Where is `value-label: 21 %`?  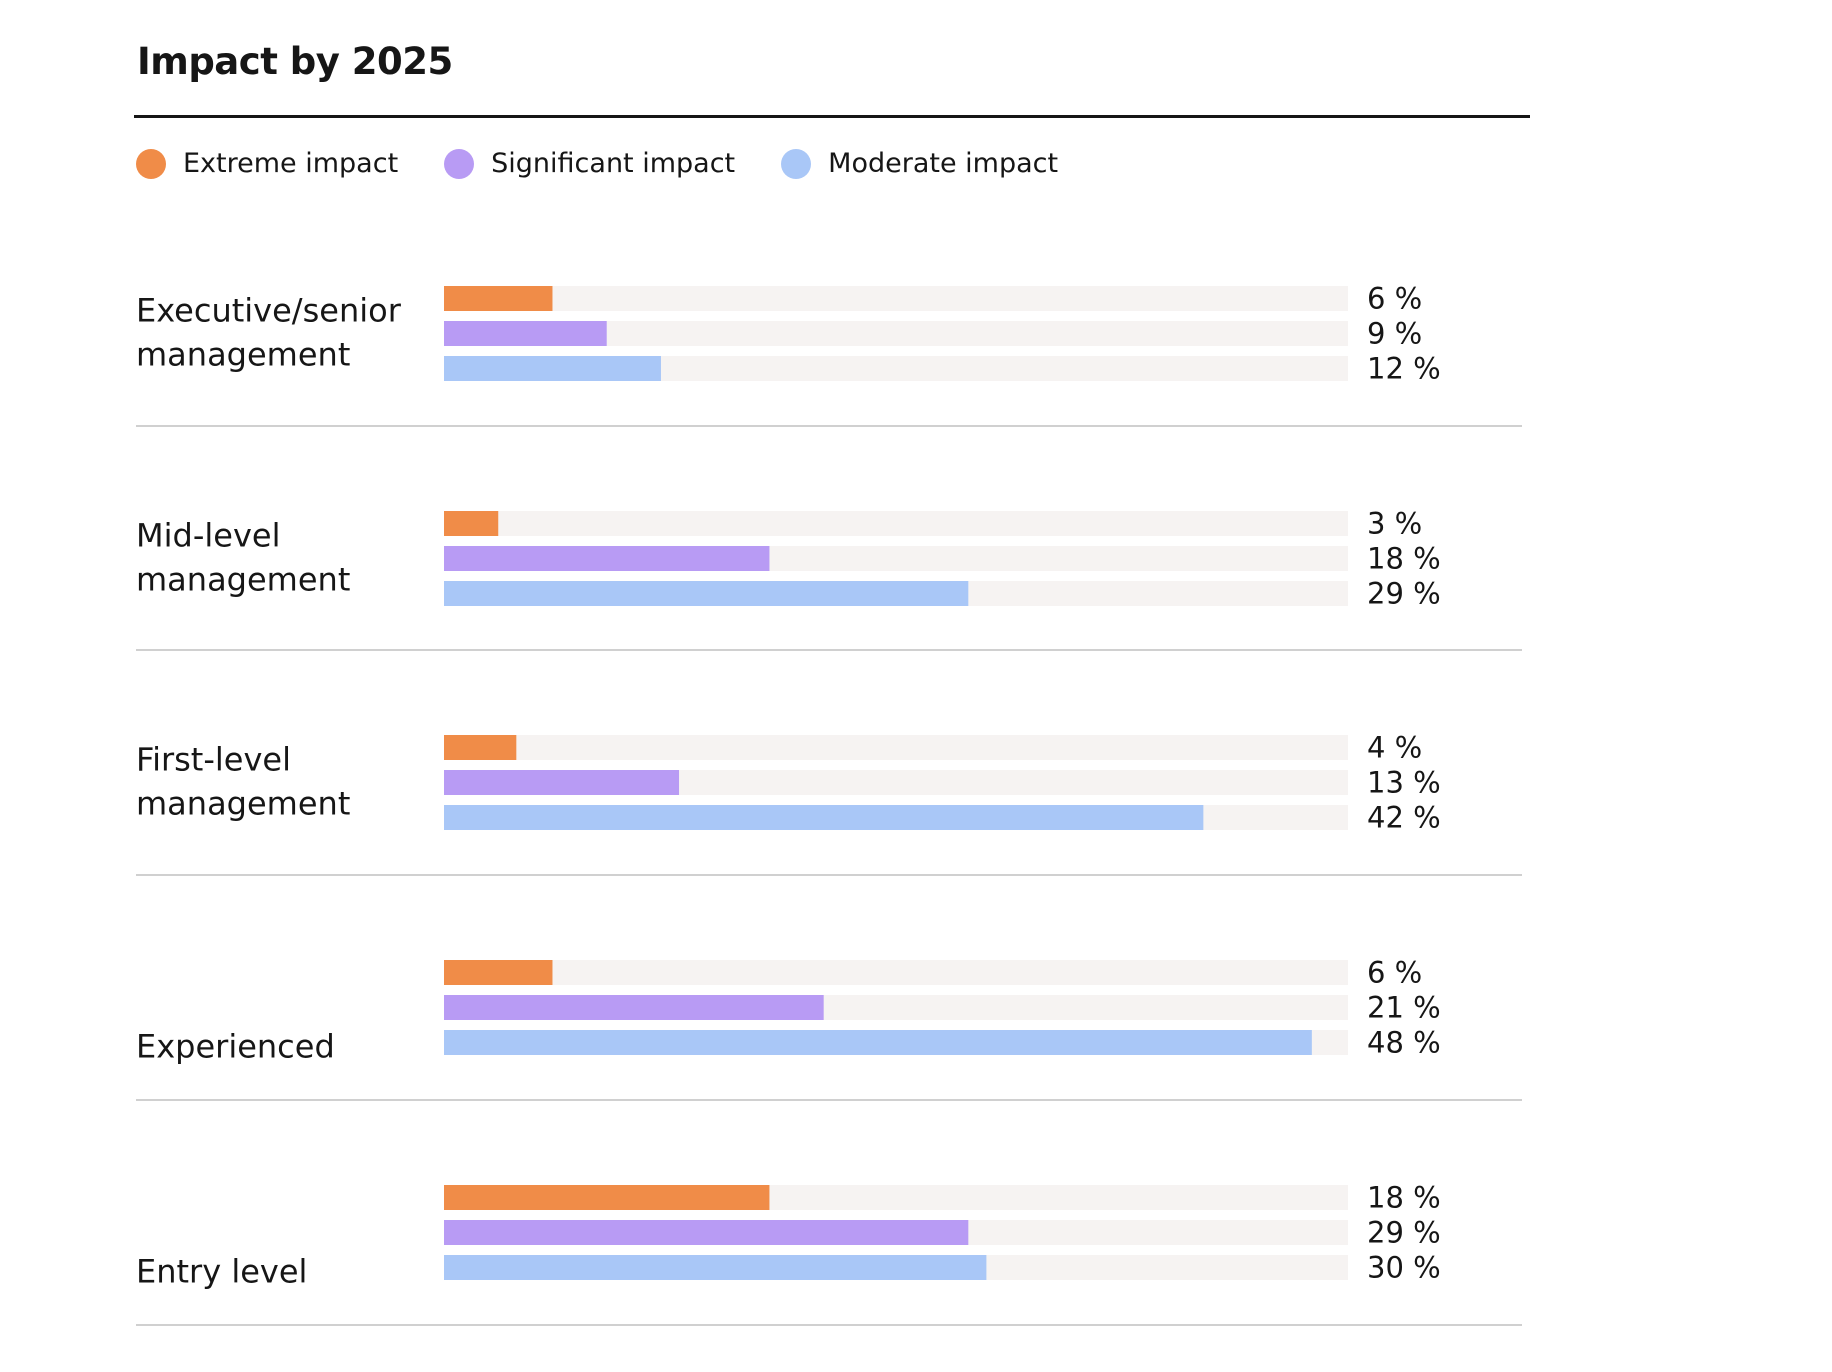 value-label: 21 % is located at coordinates (1404, 1008).